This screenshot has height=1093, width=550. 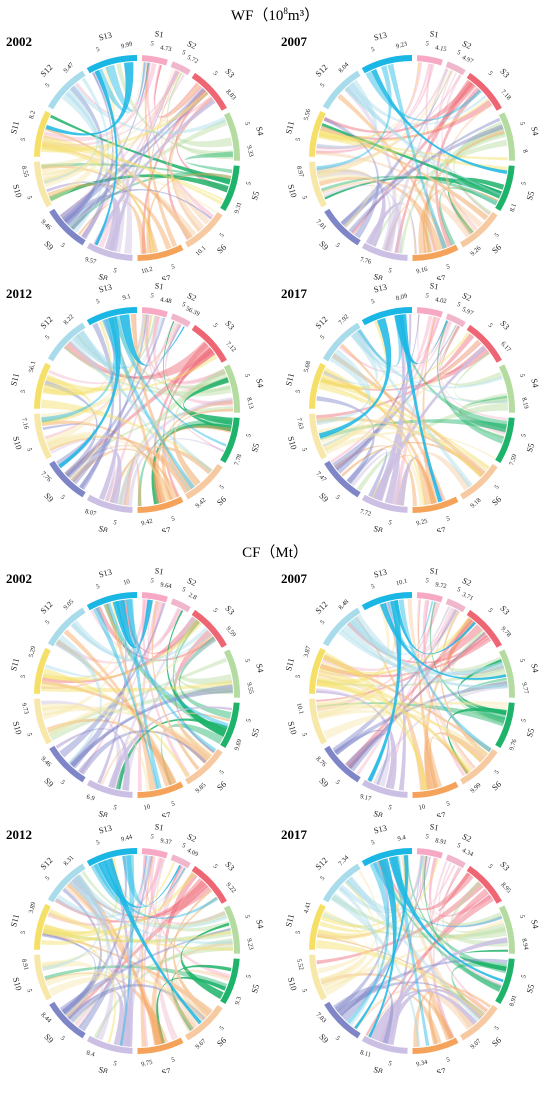 I want to click on panel-year: 2002, so click(x=19, y=41).